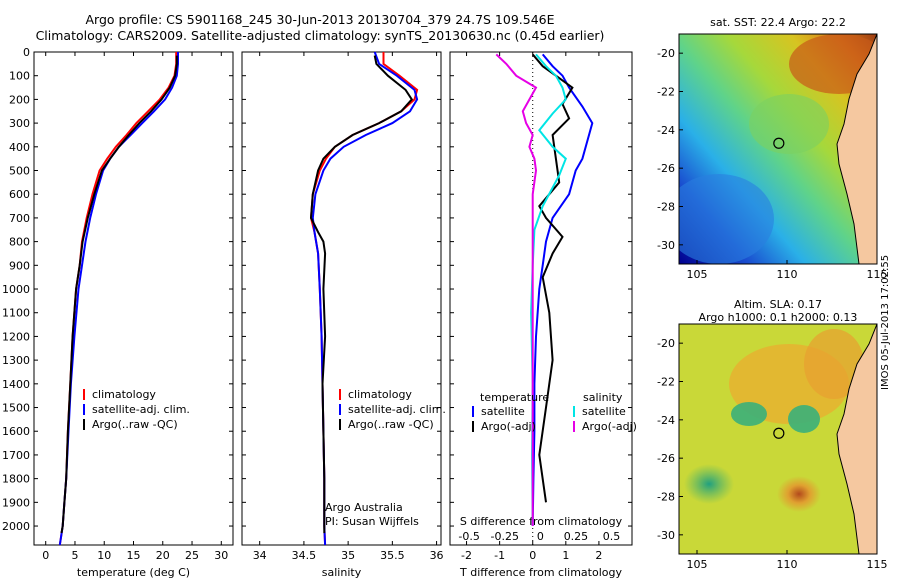 This screenshot has width=900, height=580. Describe the element at coordinates (609, 426) in the screenshot. I see `diff-legend-s-label: Argo(-adj)` at that location.